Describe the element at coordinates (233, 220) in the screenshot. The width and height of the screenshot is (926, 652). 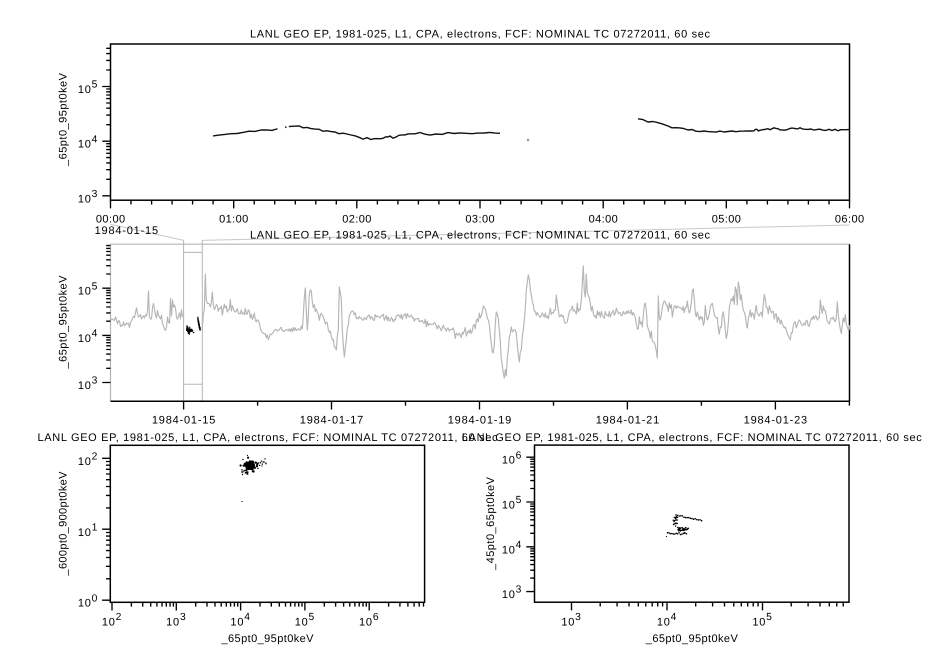
I see `svg-text: 01:00` at that location.